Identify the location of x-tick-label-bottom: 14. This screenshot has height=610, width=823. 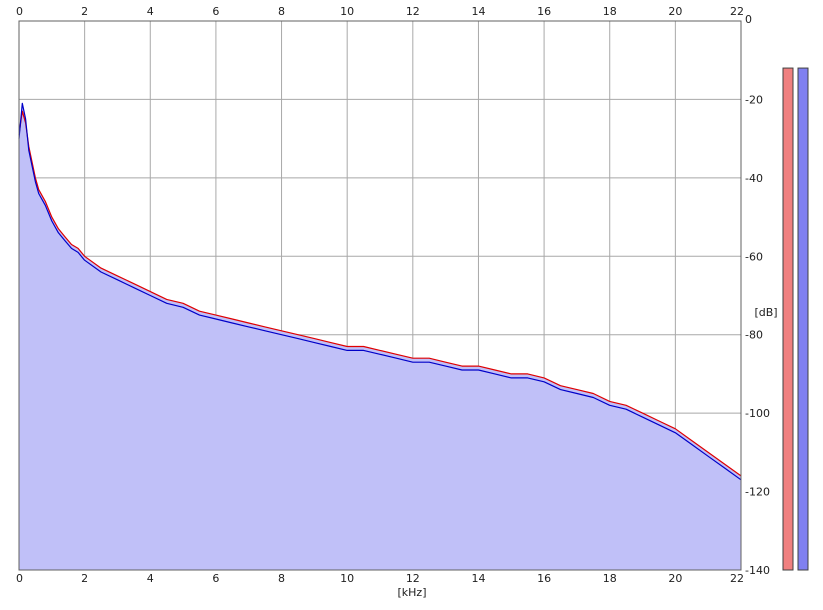
(478, 578).